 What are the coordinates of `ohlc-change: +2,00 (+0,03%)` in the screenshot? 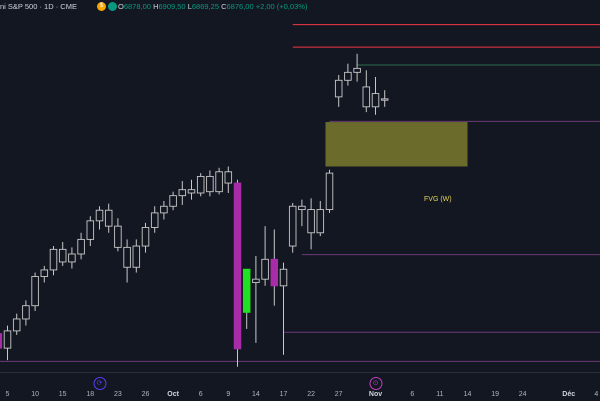 It's located at (281, 6).